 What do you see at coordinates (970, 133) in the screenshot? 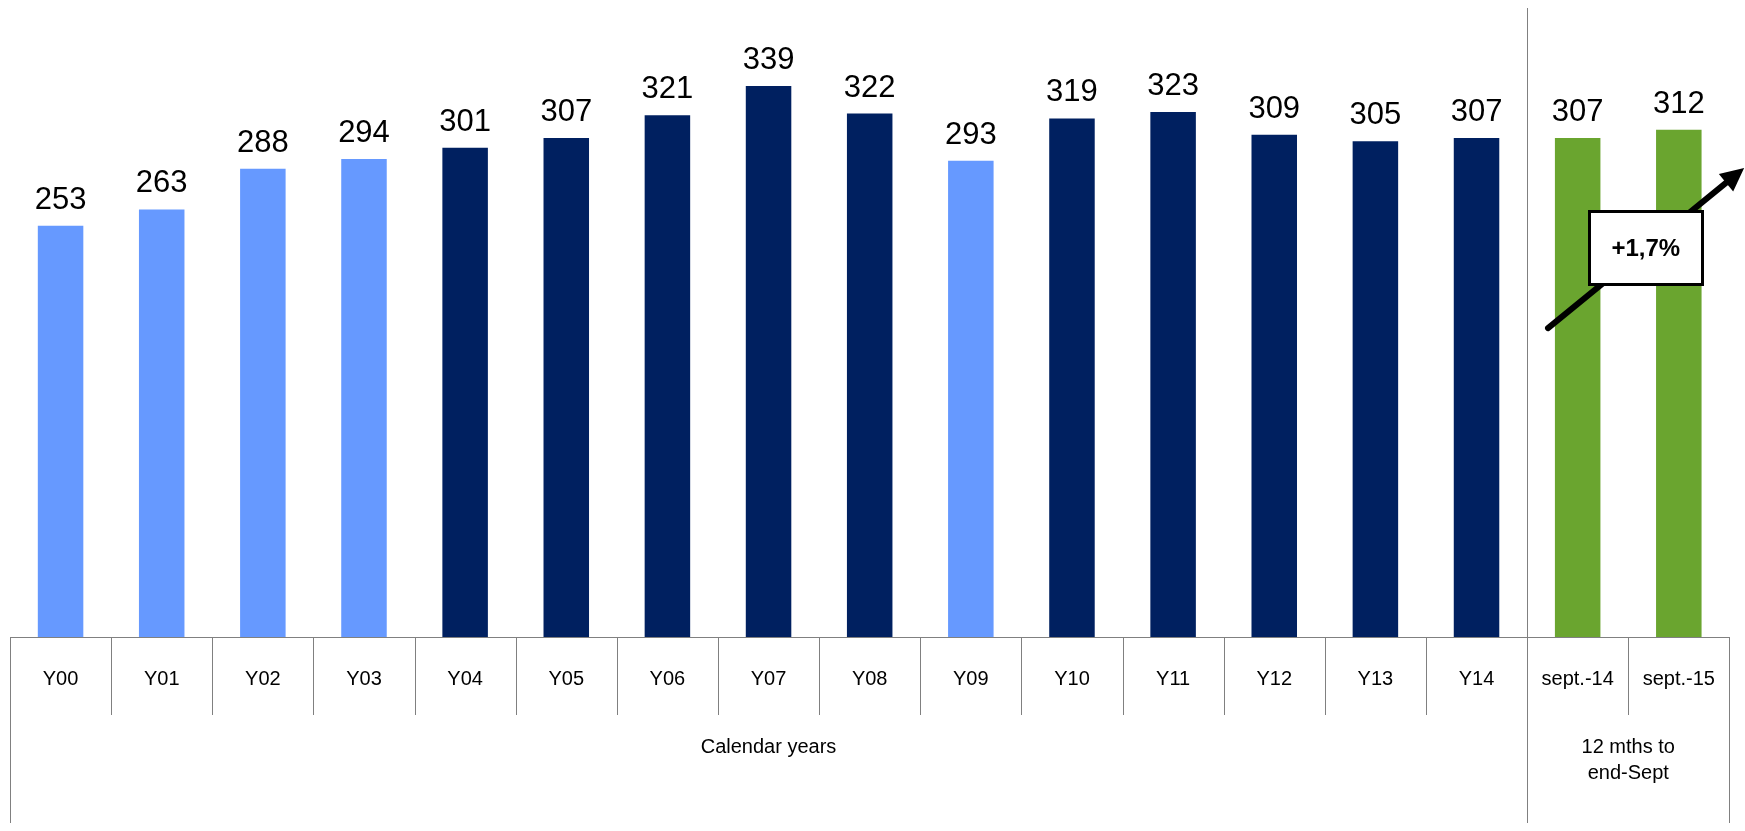
I see `data-label: 293` at bounding box center [970, 133].